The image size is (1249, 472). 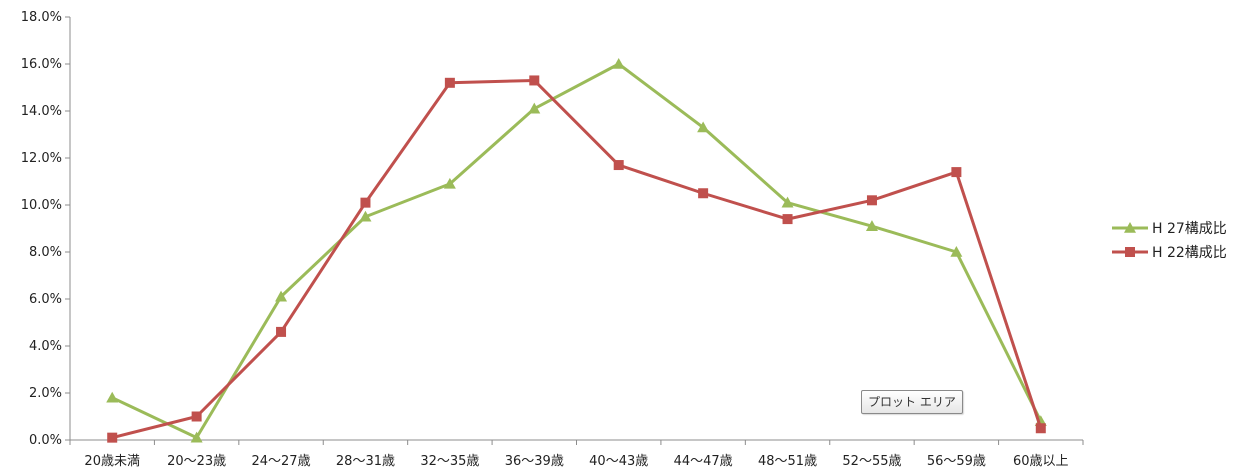 I want to click on y-tick-label: 0.0%, so click(x=45, y=440).